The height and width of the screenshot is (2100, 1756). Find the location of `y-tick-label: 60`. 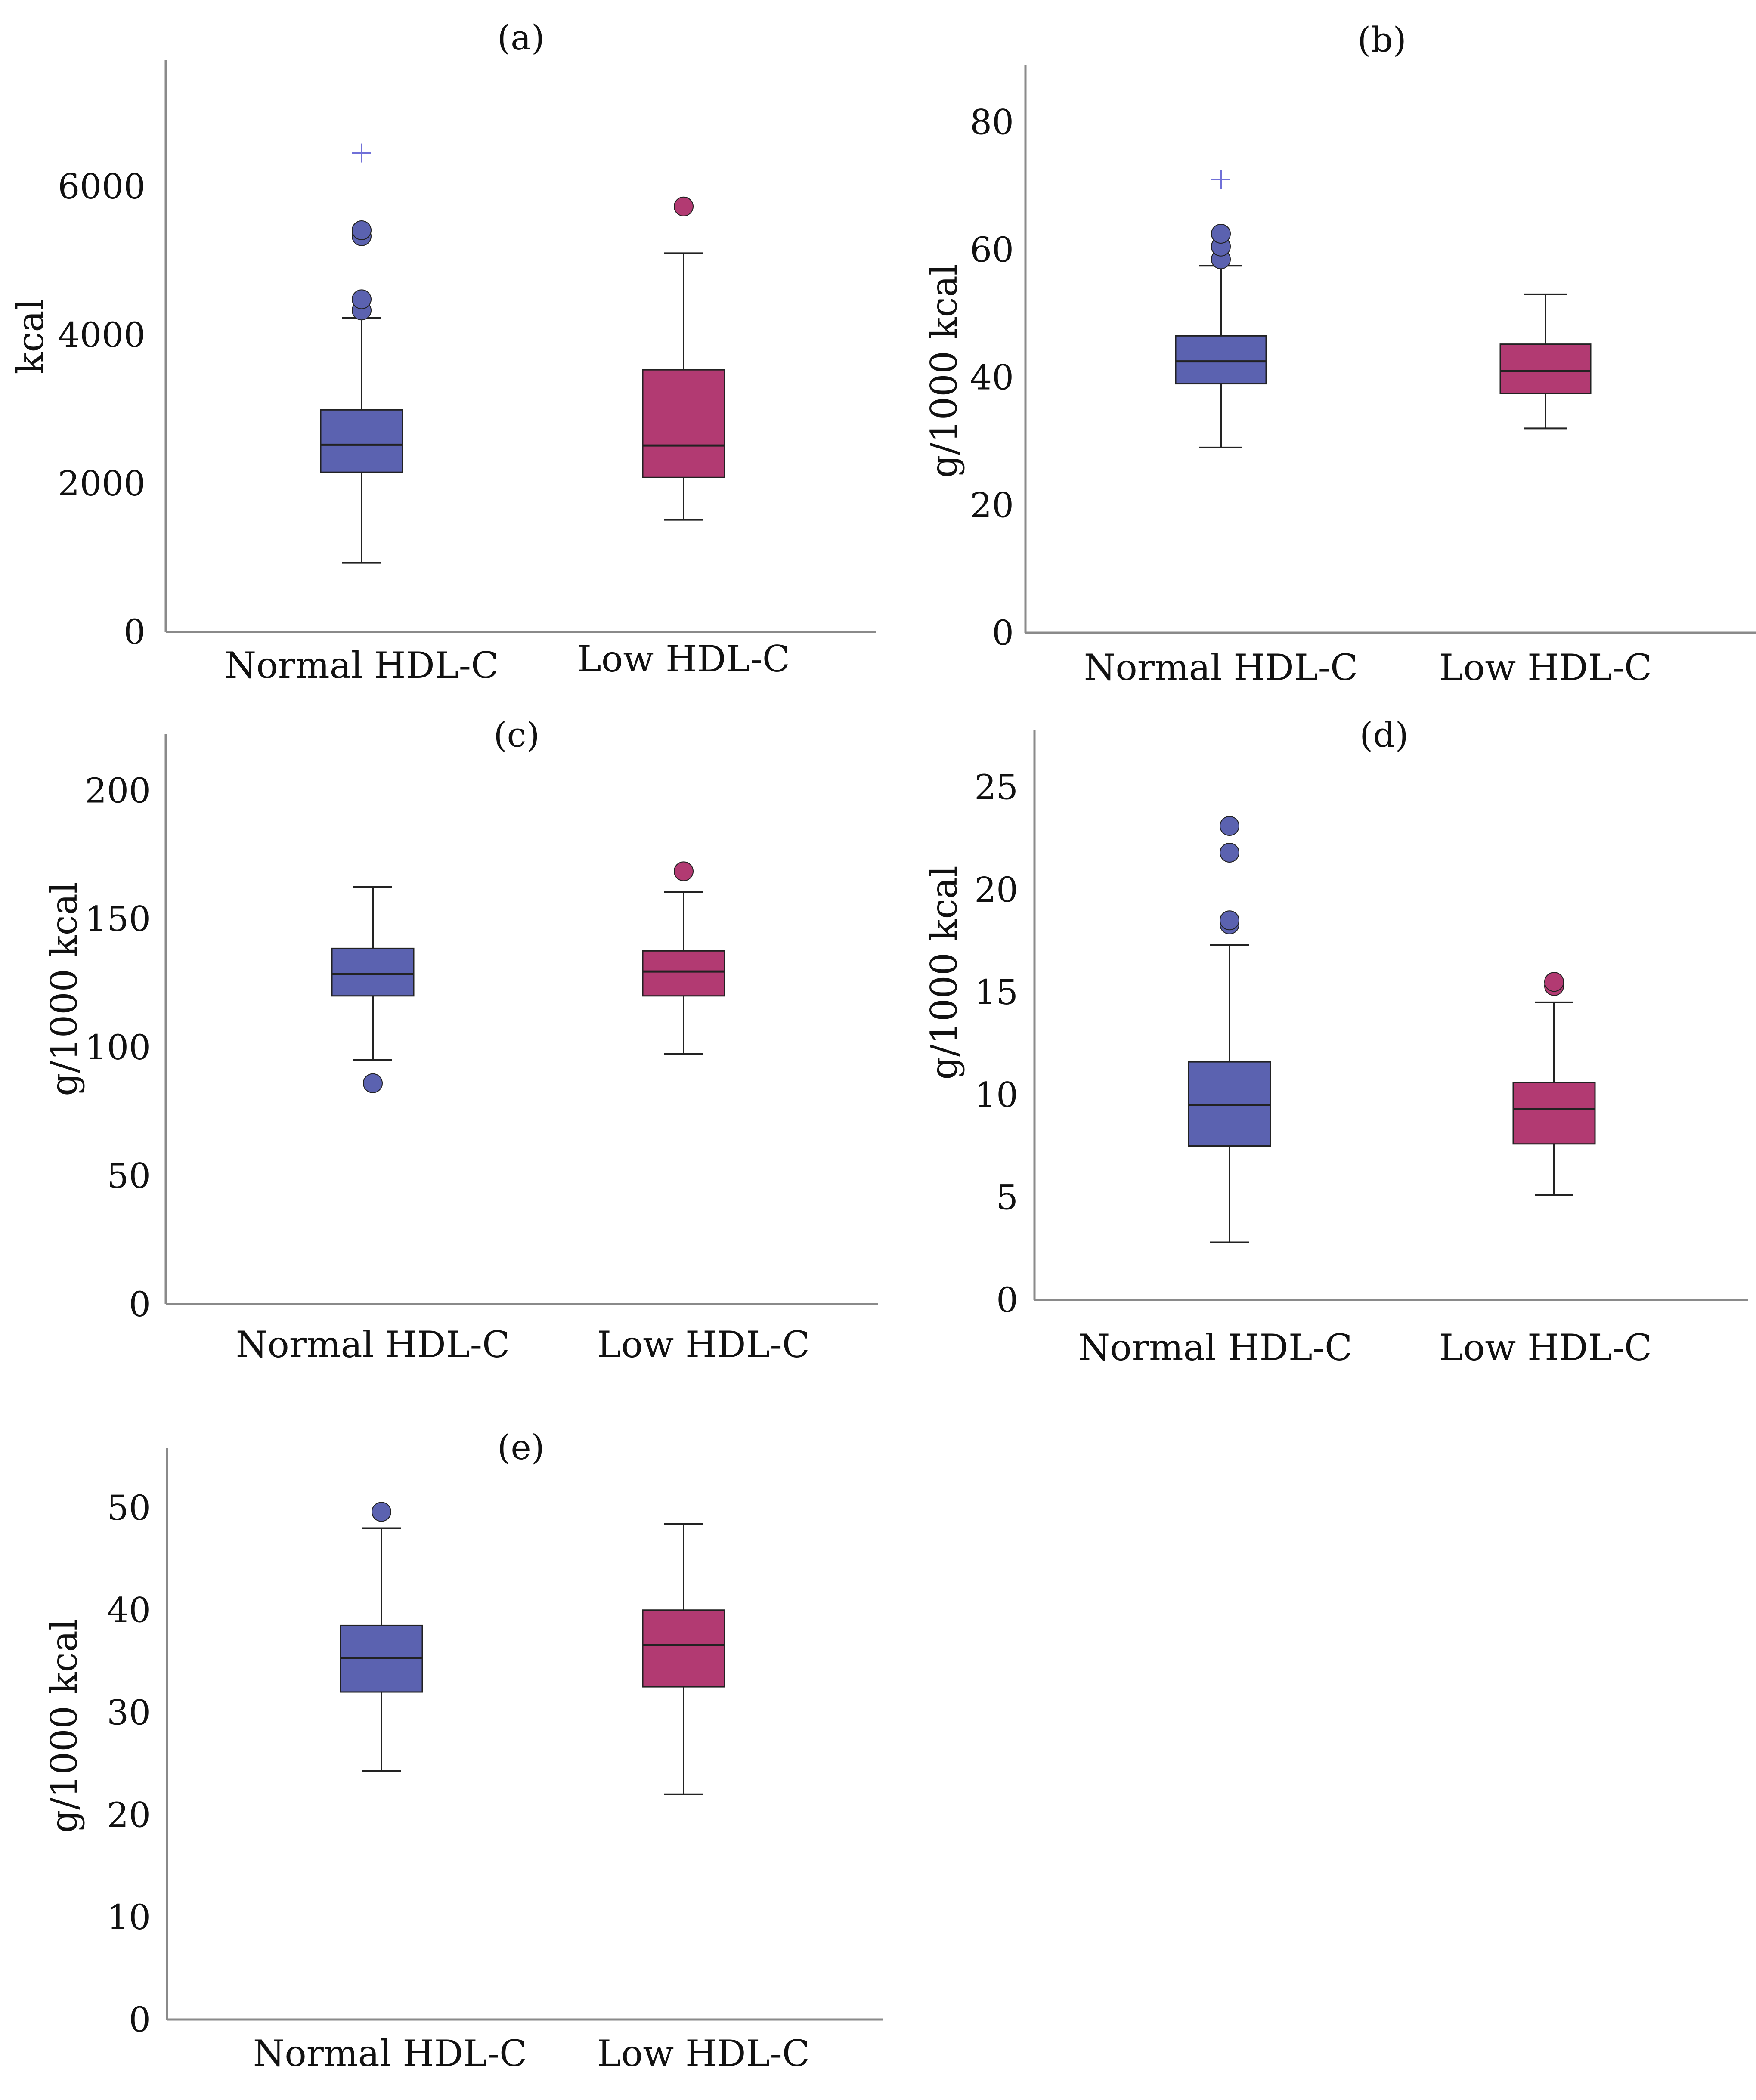

y-tick-label: 60 is located at coordinates (992, 250).